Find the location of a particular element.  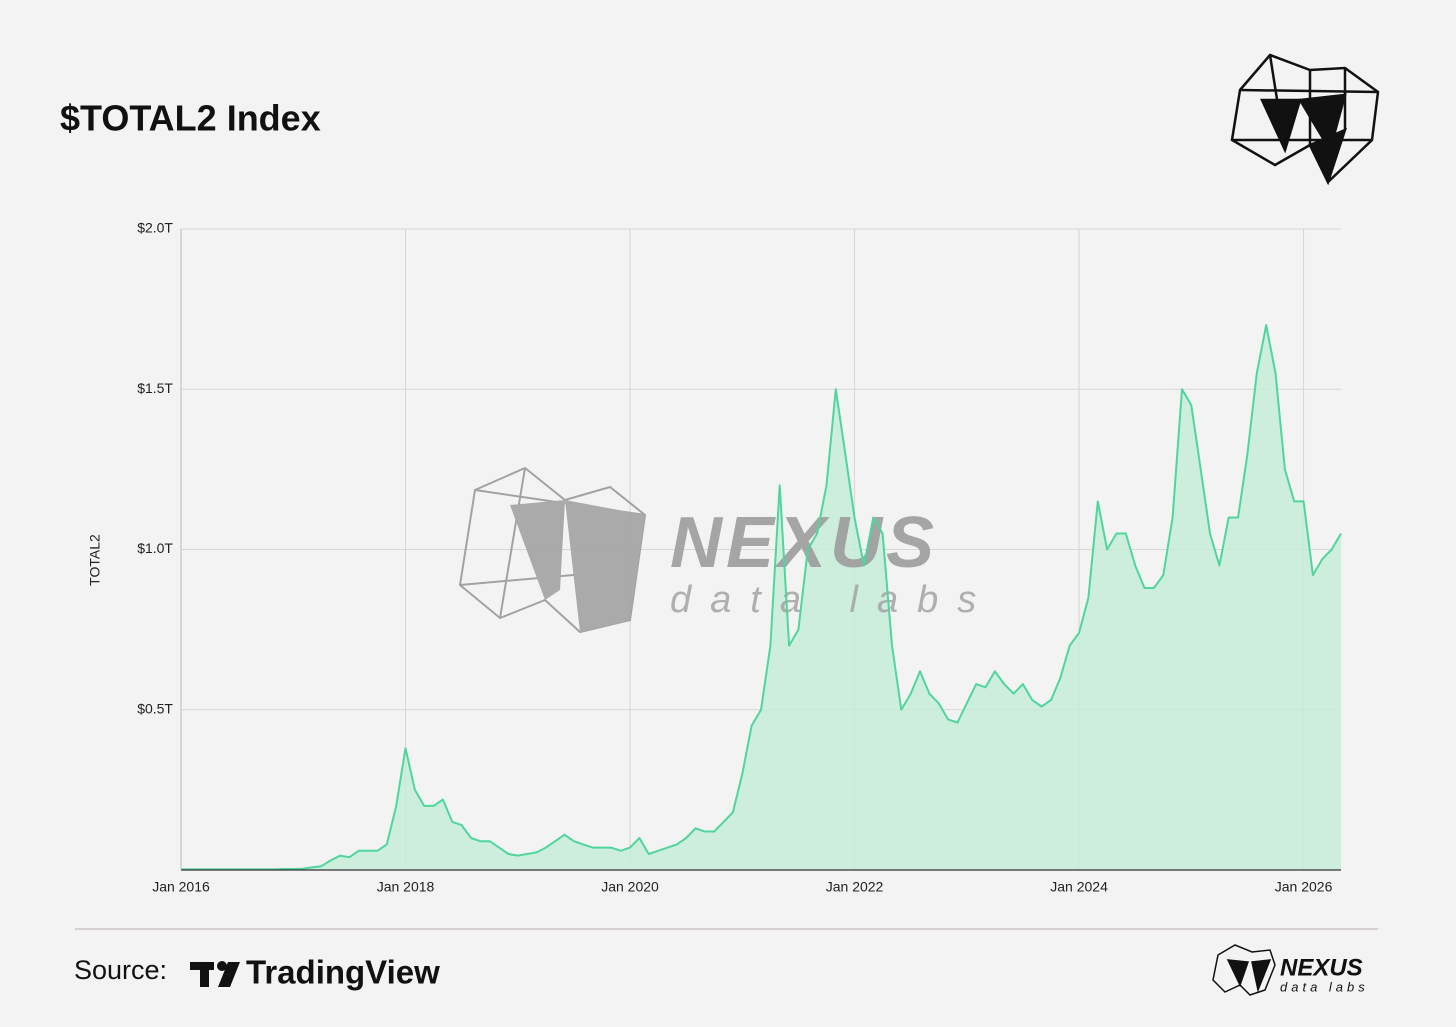

source-label: Source: is located at coordinates (120, 970).